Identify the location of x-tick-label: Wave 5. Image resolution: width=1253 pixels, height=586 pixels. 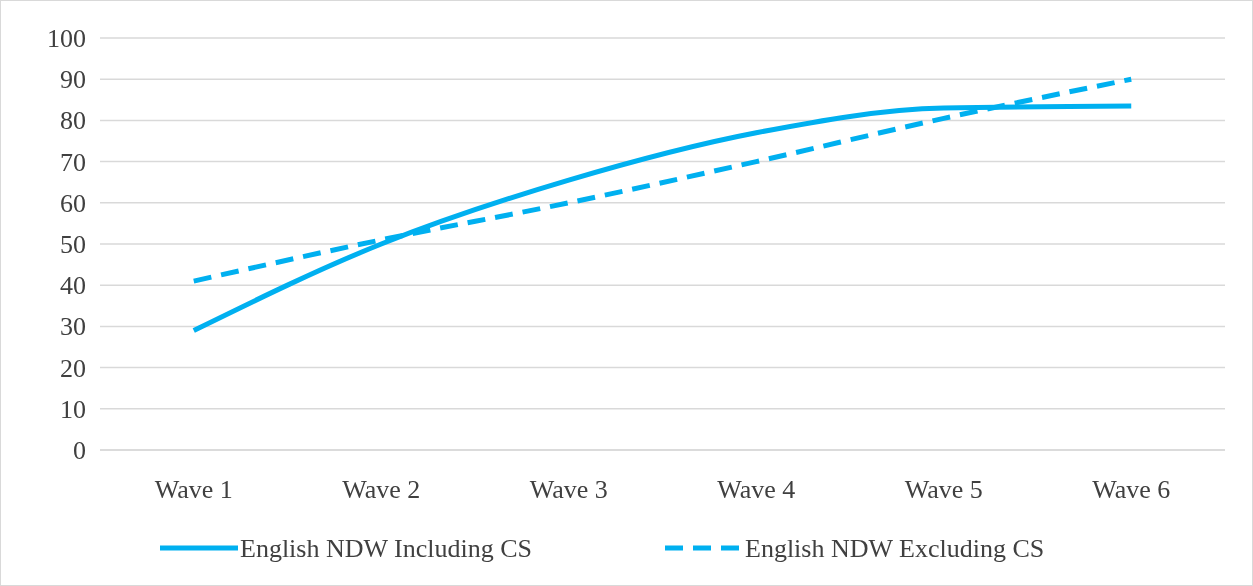
(943, 489).